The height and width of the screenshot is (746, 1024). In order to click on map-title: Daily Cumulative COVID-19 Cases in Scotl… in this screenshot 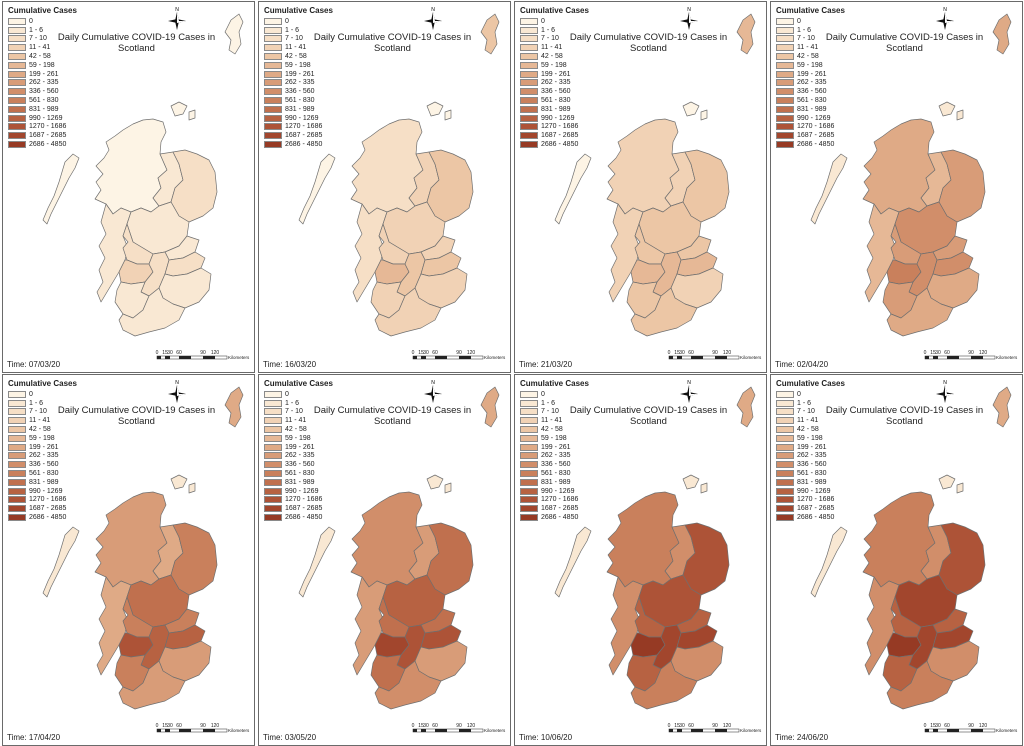, I will do `click(392, 43)`.